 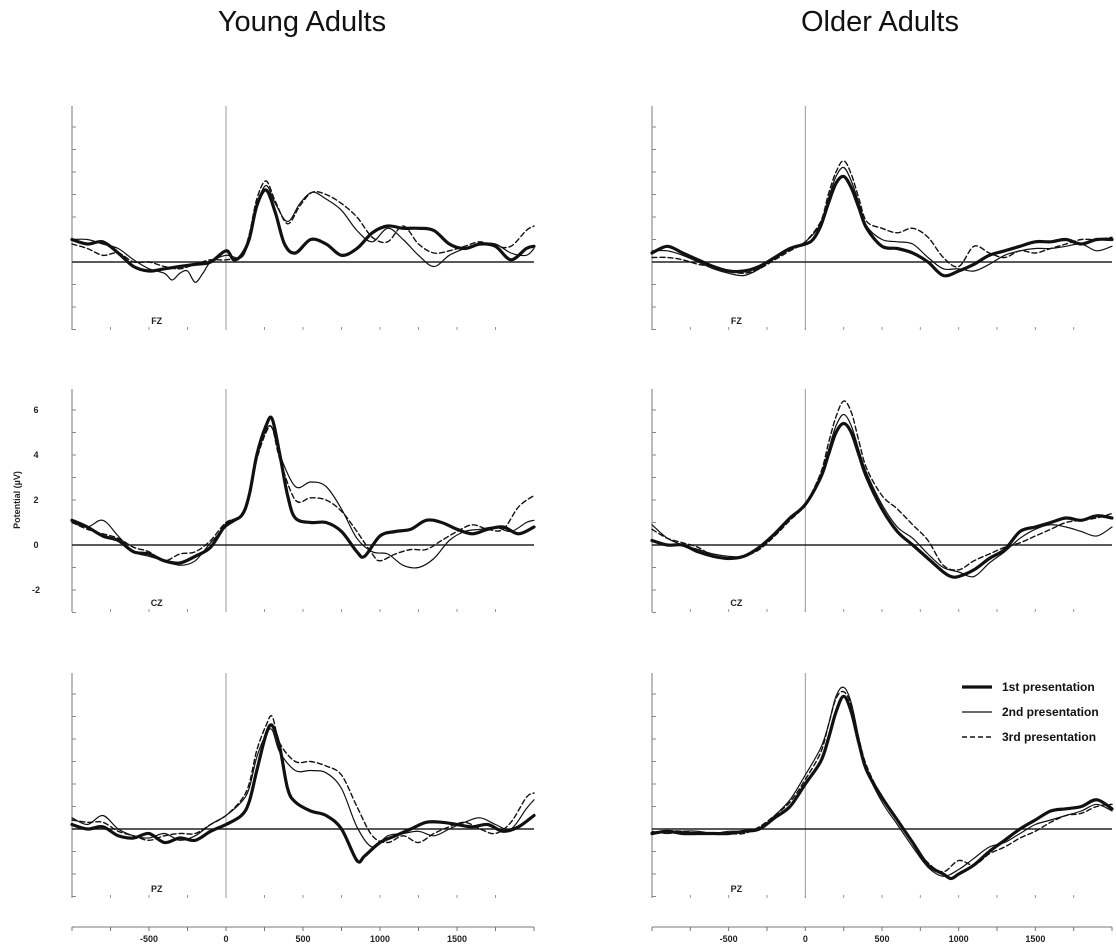 I want to click on y-tick-label: 6, so click(x=35, y=410).